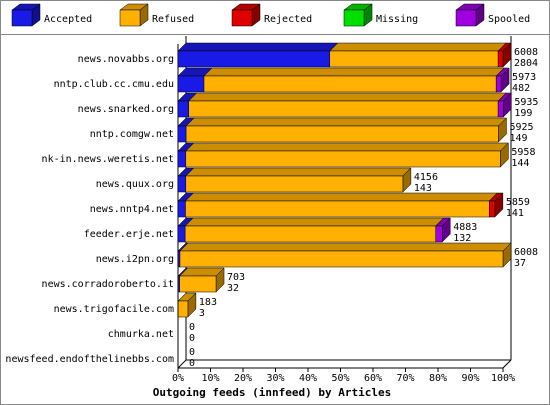  Describe the element at coordinates (129, 234) in the screenshot. I see `y-tick-label: feeder.erje.net` at that location.